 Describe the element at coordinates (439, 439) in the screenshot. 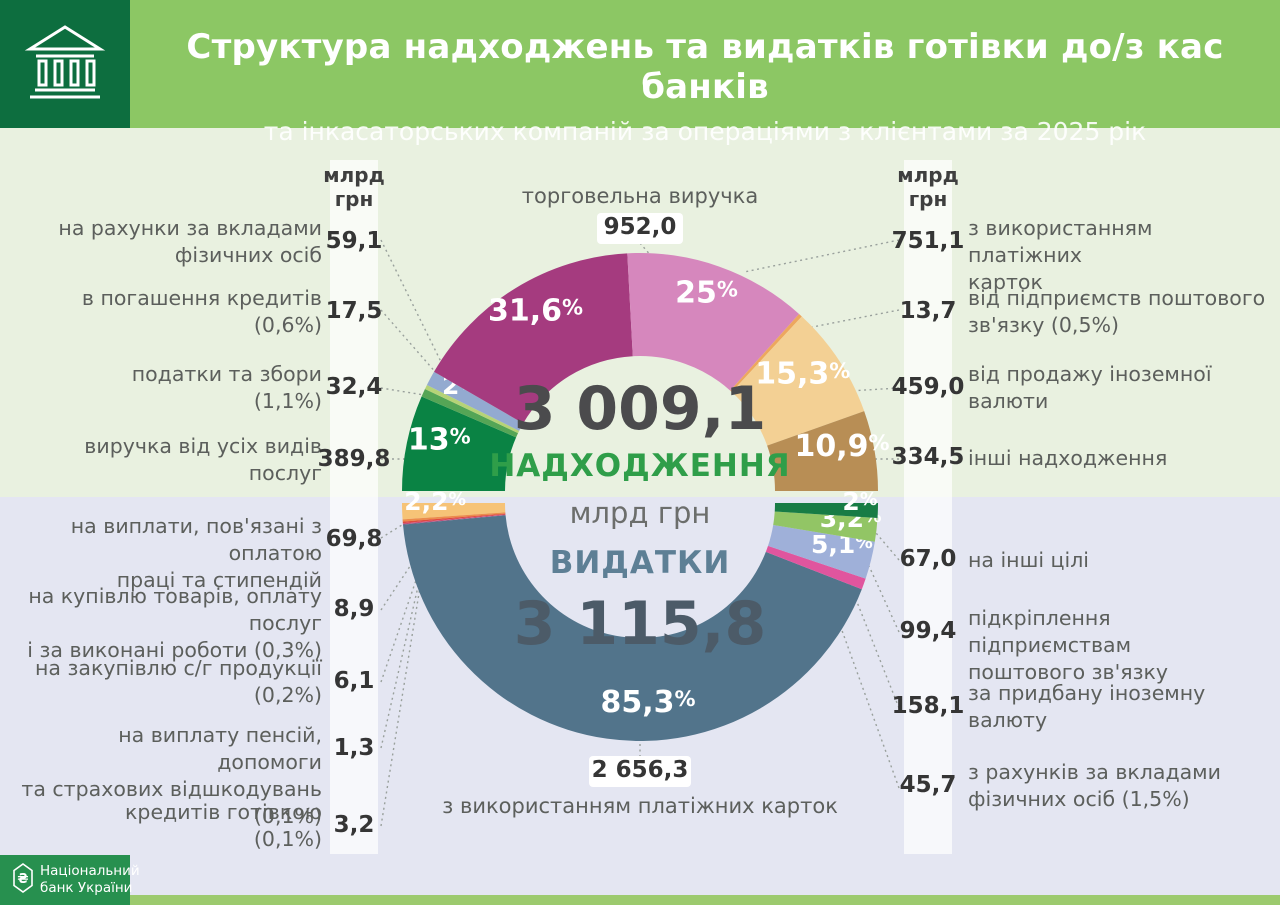

I see `slice-pct-label-services: 13%` at that location.